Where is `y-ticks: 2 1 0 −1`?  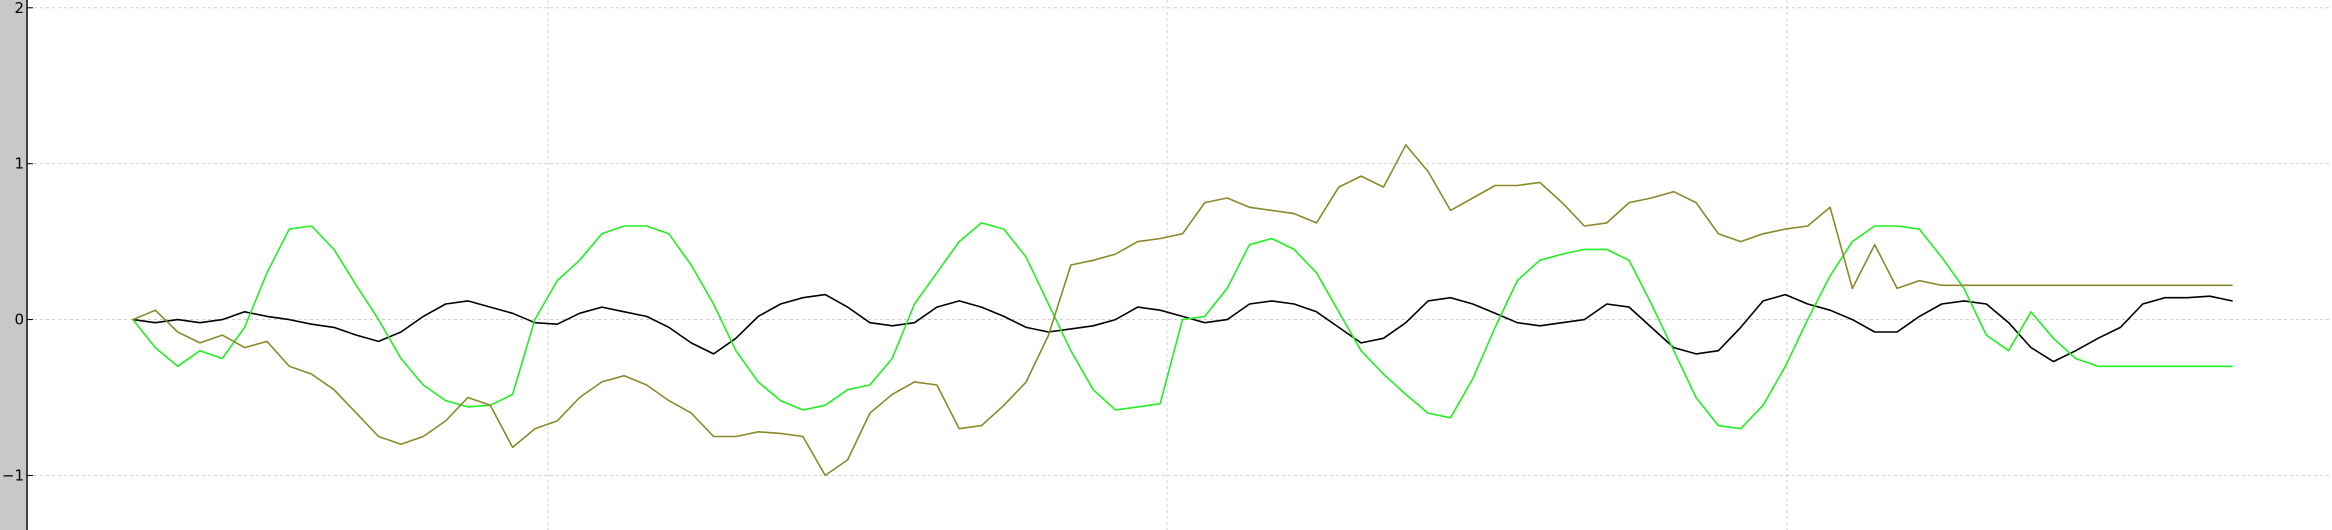 y-ticks: 2 1 0 −1 is located at coordinates (17, 242).